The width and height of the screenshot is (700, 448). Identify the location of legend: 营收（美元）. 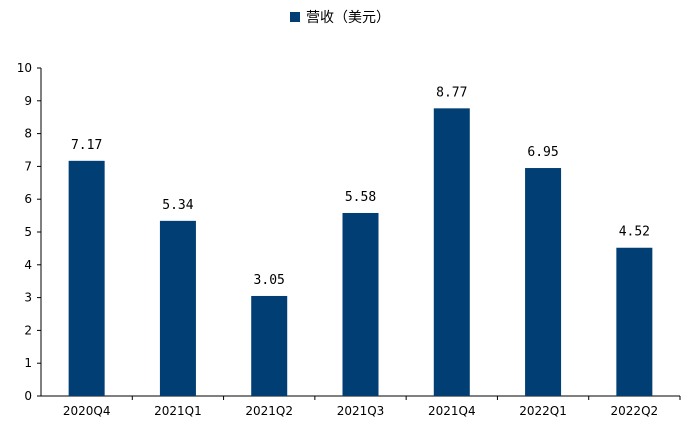
(340, 18).